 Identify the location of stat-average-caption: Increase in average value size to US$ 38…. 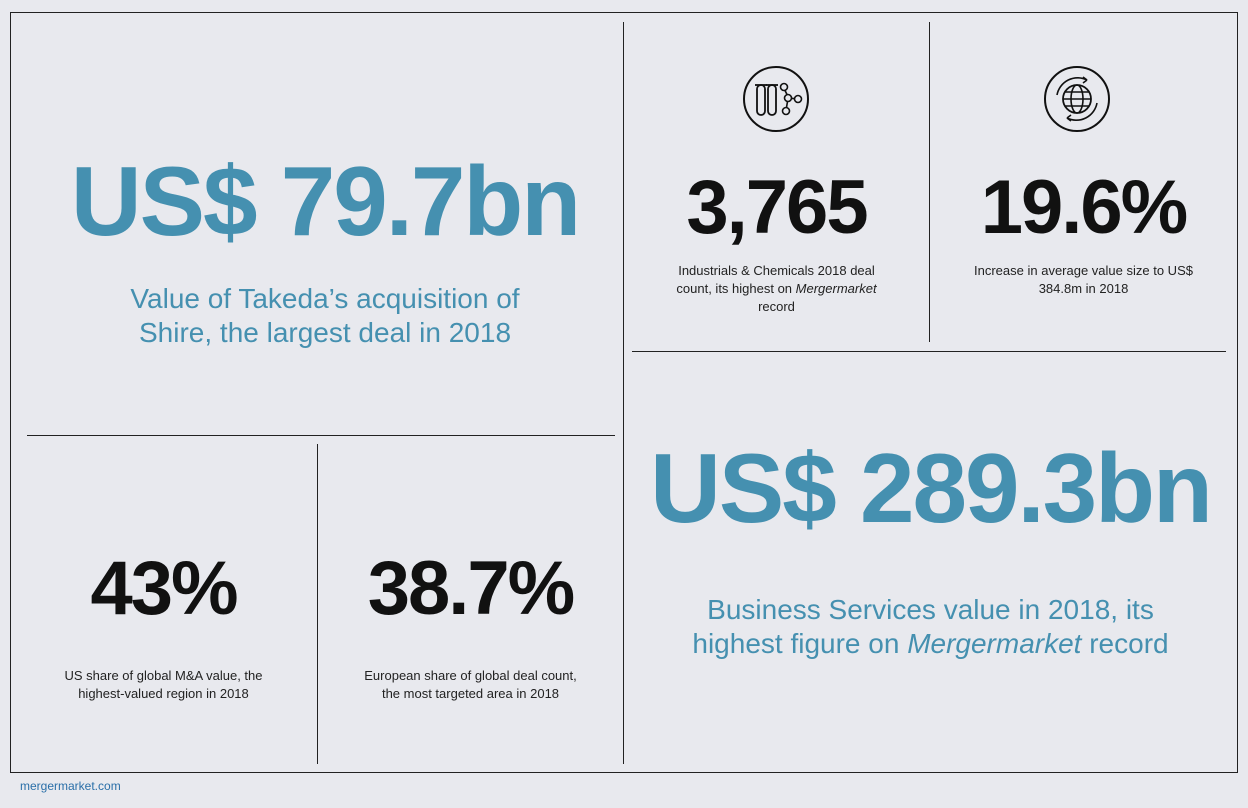
(1083, 279).